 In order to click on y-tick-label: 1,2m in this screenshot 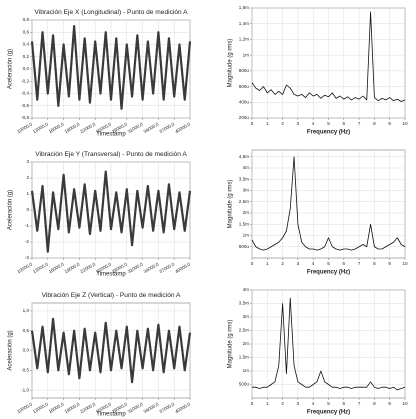, I will do `click(244, 39)`.